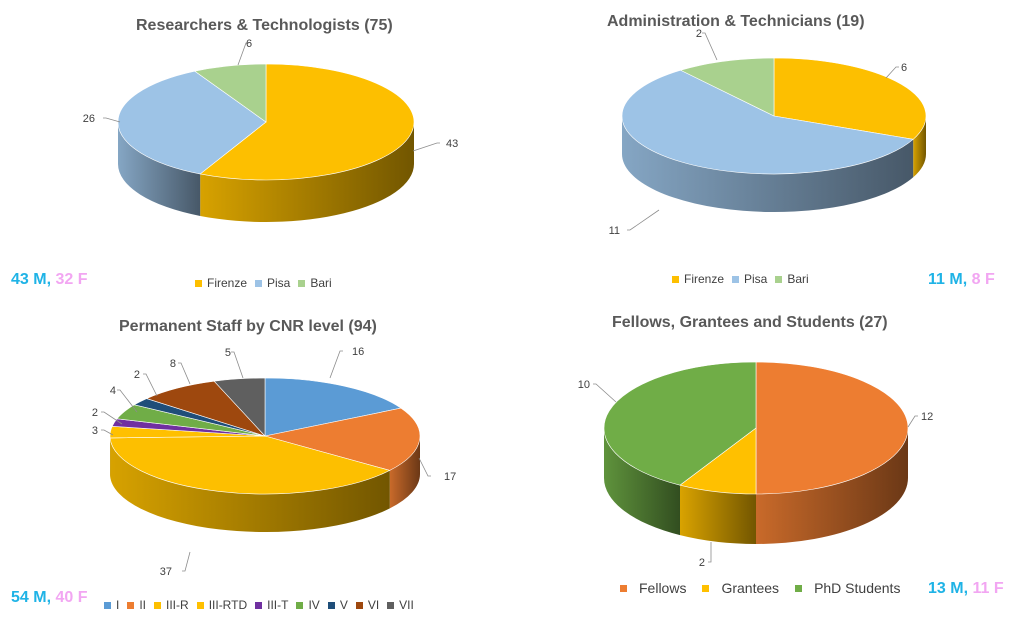  I want to click on pie-slice-pisa, so click(192, 122).